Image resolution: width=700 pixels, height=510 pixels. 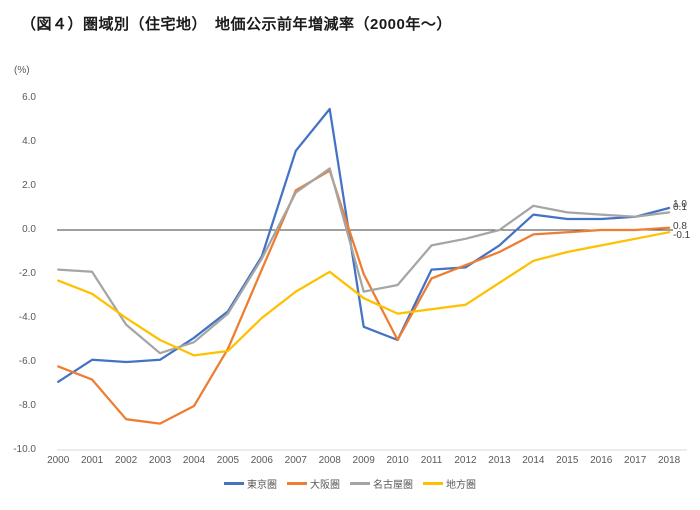 What do you see at coordinates (27, 273) in the screenshot?
I see `y-tick-label: -2.0` at bounding box center [27, 273].